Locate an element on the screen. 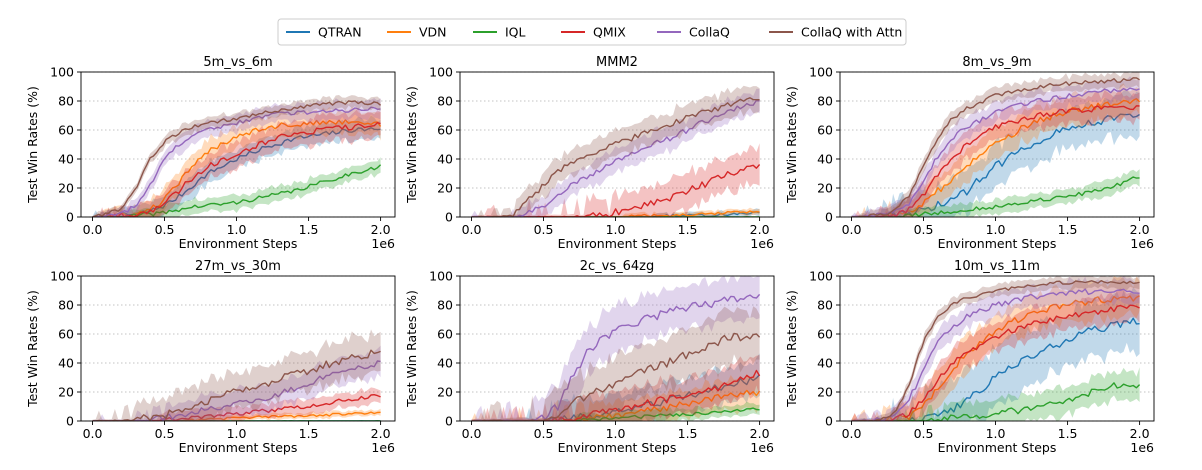  legend-label-vdn: VDN is located at coordinates (433, 32).